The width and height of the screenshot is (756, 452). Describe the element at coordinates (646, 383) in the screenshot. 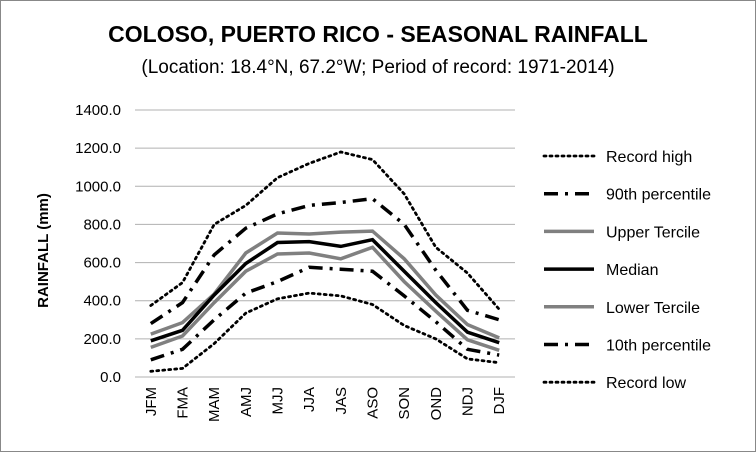

I see `legend-label: Record low` at that location.